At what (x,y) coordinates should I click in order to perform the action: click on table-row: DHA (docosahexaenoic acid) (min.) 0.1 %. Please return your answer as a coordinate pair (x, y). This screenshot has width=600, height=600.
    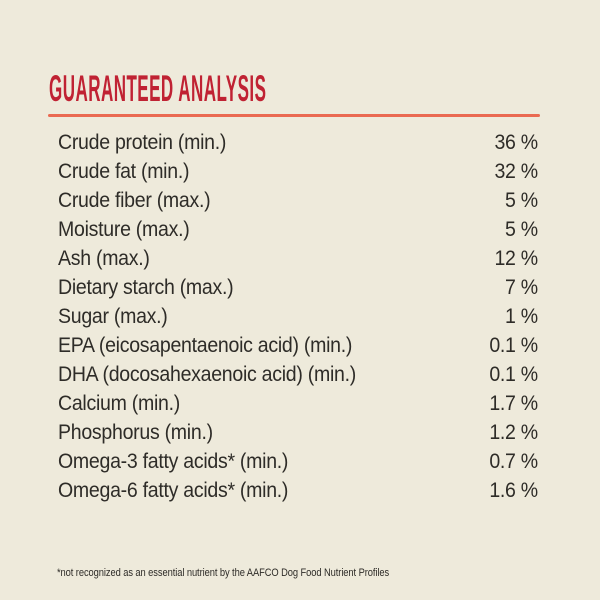
    Looking at the image, I should click on (298, 374).